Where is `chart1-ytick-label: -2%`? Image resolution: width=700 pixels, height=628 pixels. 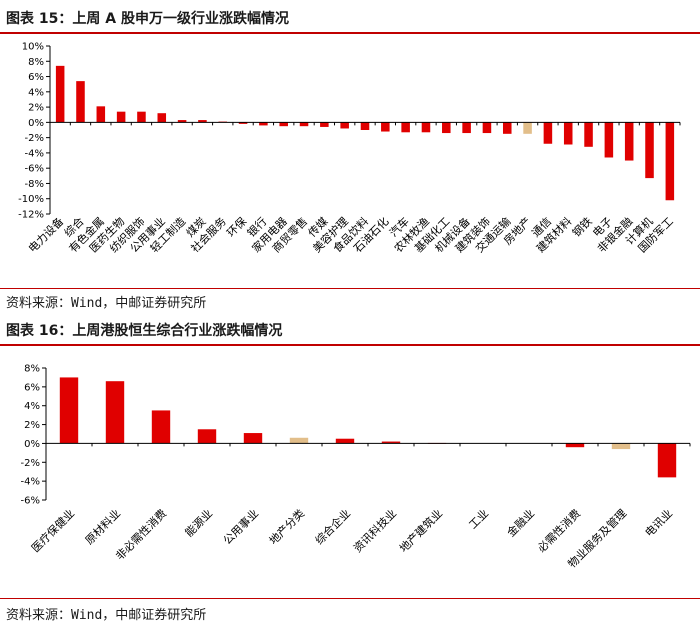 chart1-ytick-label: -2% is located at coordinates (34, 138).